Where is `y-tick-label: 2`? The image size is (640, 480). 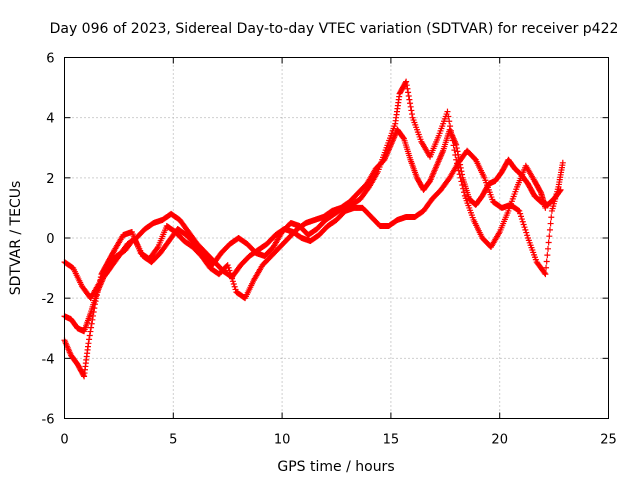
y-tick-label: 2 is located at coordinates (50, 179).